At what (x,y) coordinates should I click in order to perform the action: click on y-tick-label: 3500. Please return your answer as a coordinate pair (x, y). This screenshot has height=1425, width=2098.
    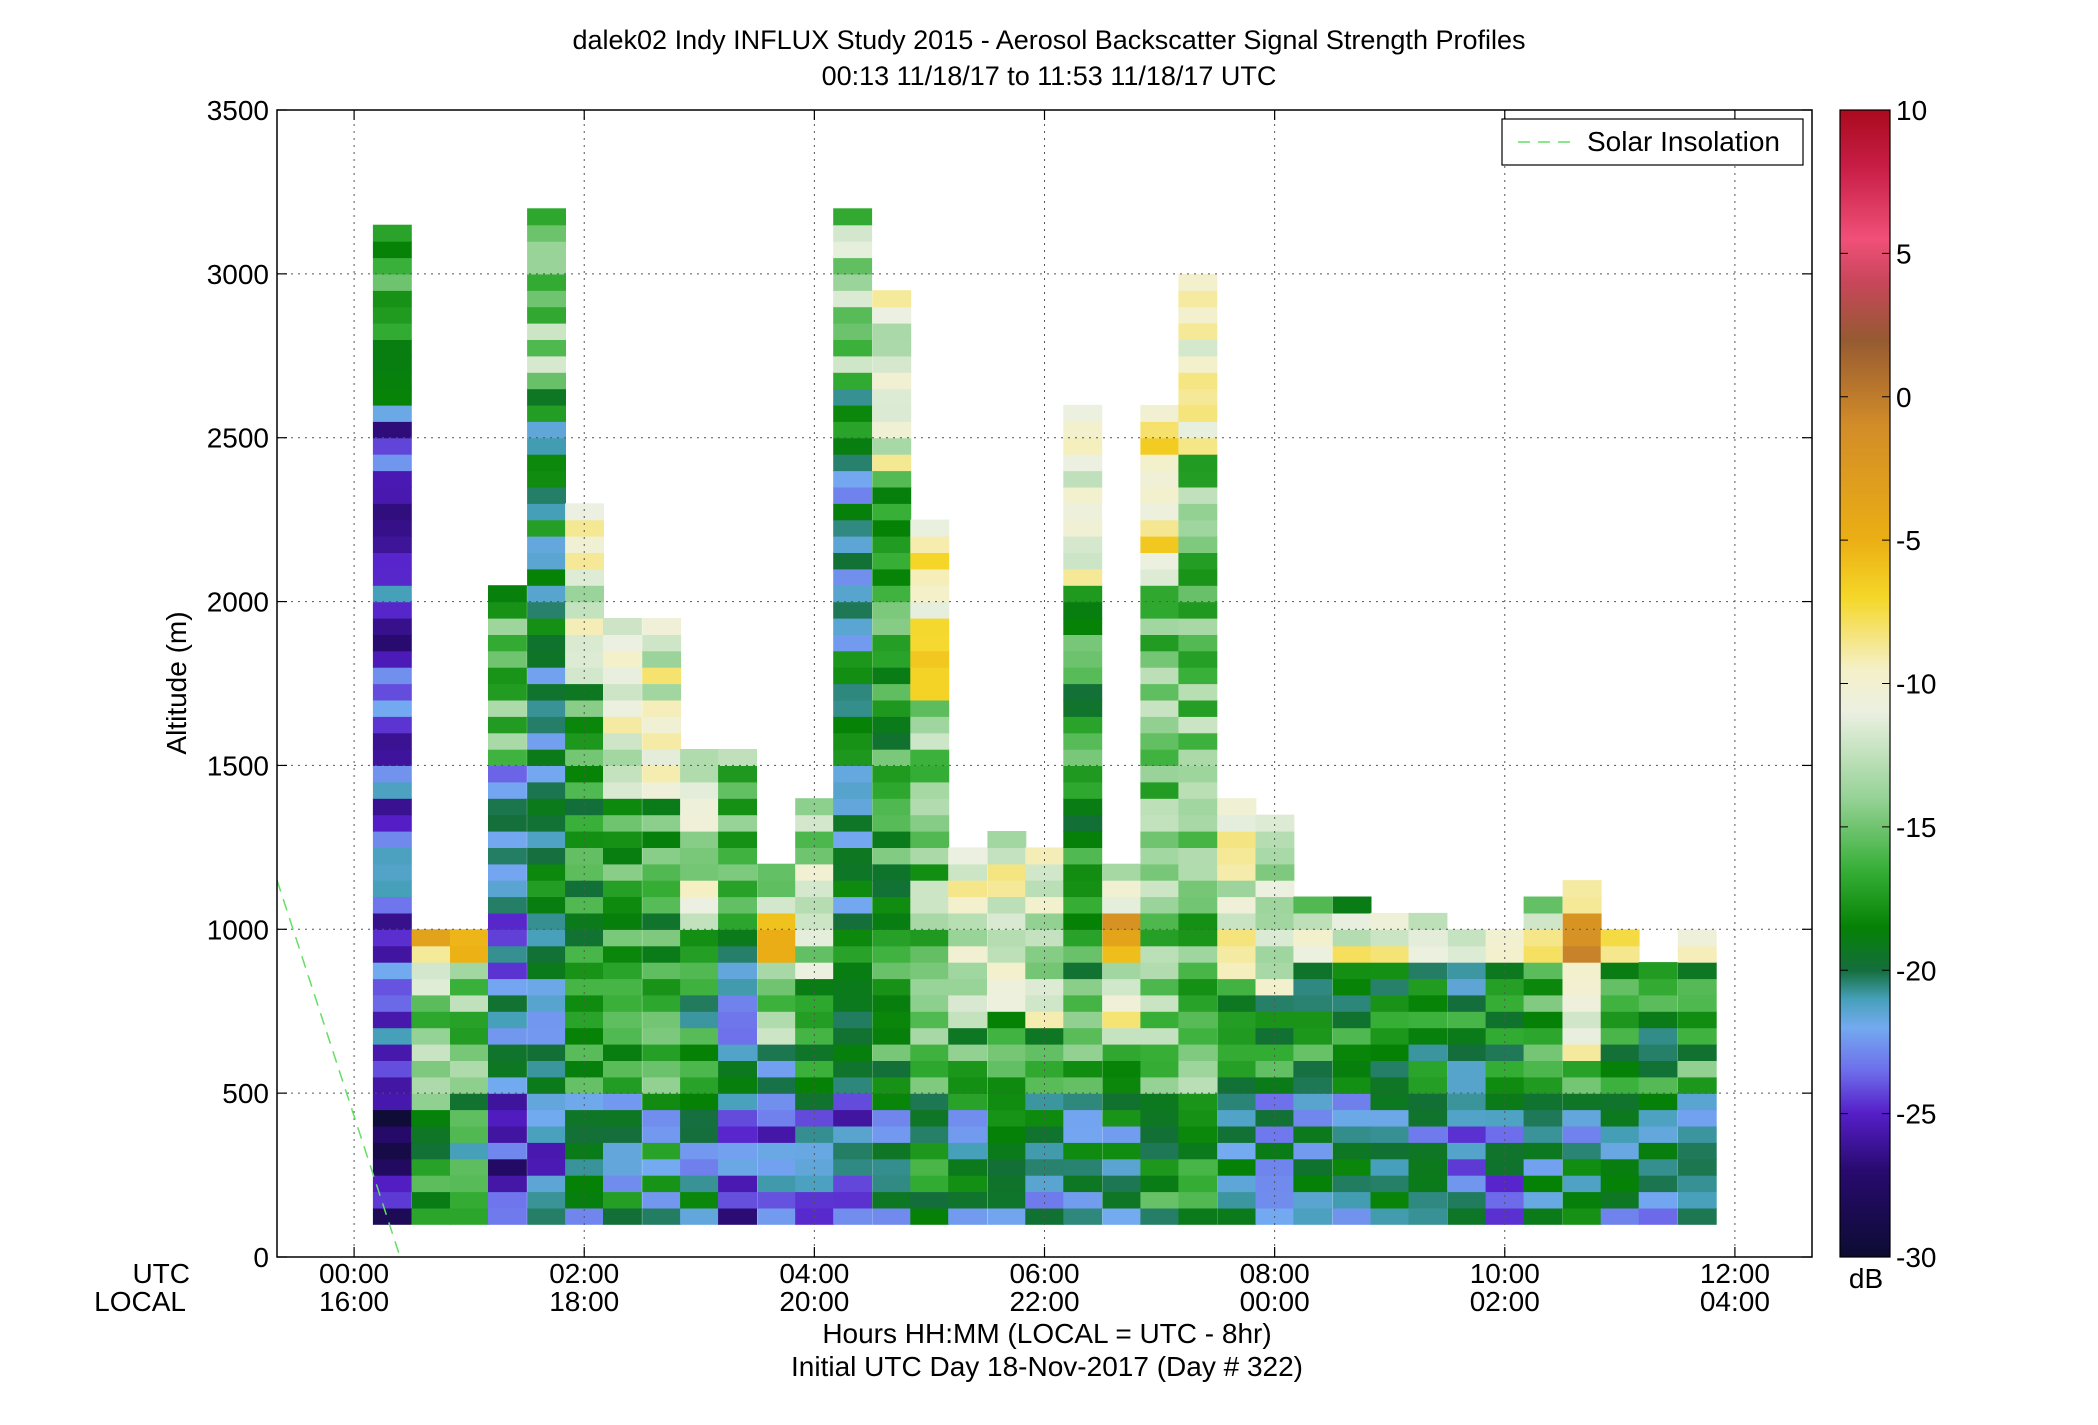
    Looking at the image, I should click on (238, 110).